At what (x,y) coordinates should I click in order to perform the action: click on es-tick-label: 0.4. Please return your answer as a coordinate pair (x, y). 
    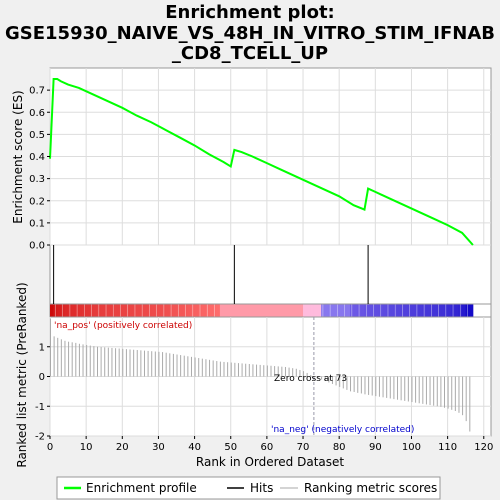
    Looking at the image, I should click on (37, 157).